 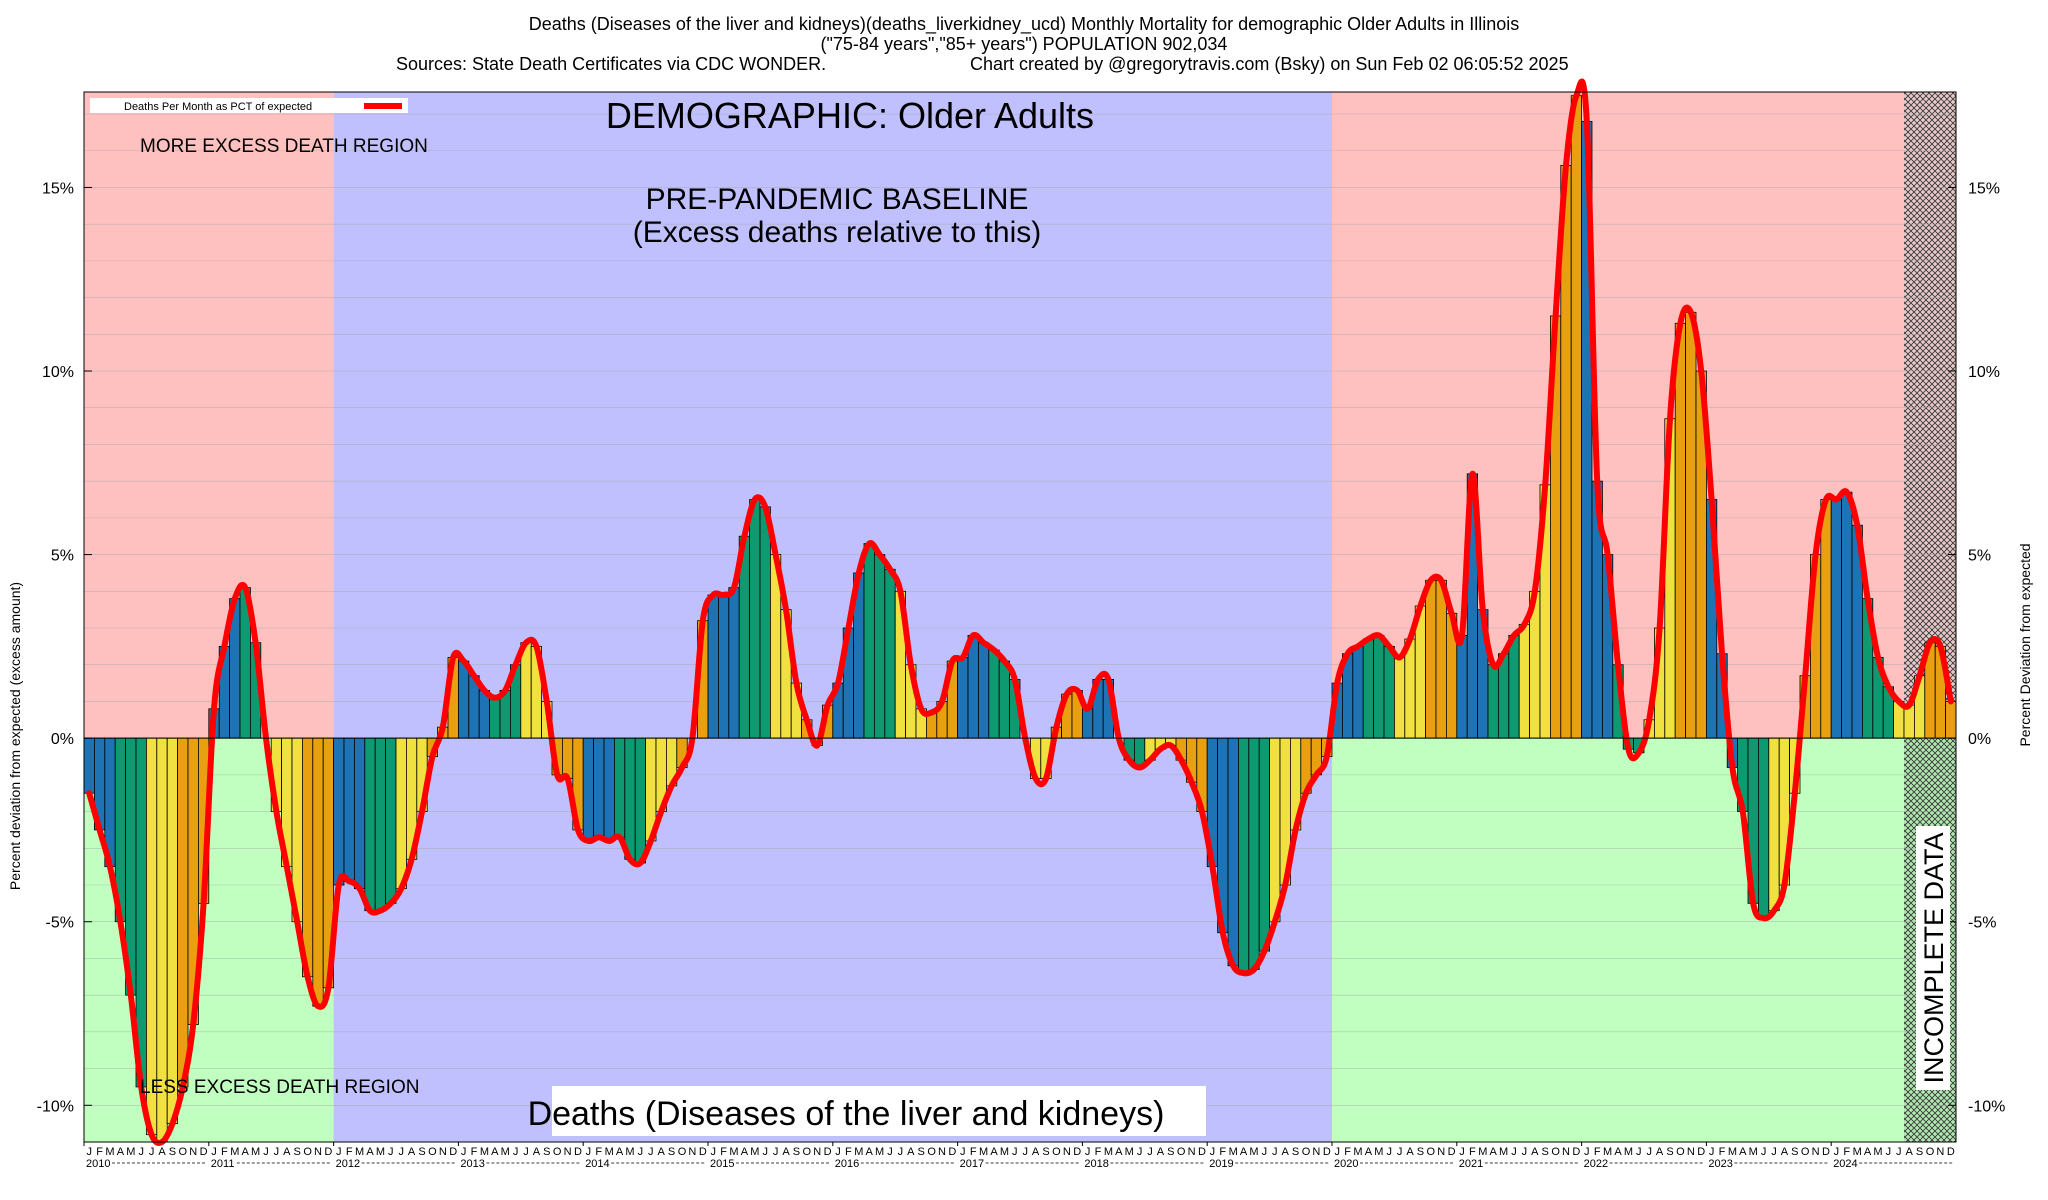 What do you see at coordinates (1346, 1164) in the screenshot?
I see `x-year-label: 2020` at bounding box center [1346, 1164].